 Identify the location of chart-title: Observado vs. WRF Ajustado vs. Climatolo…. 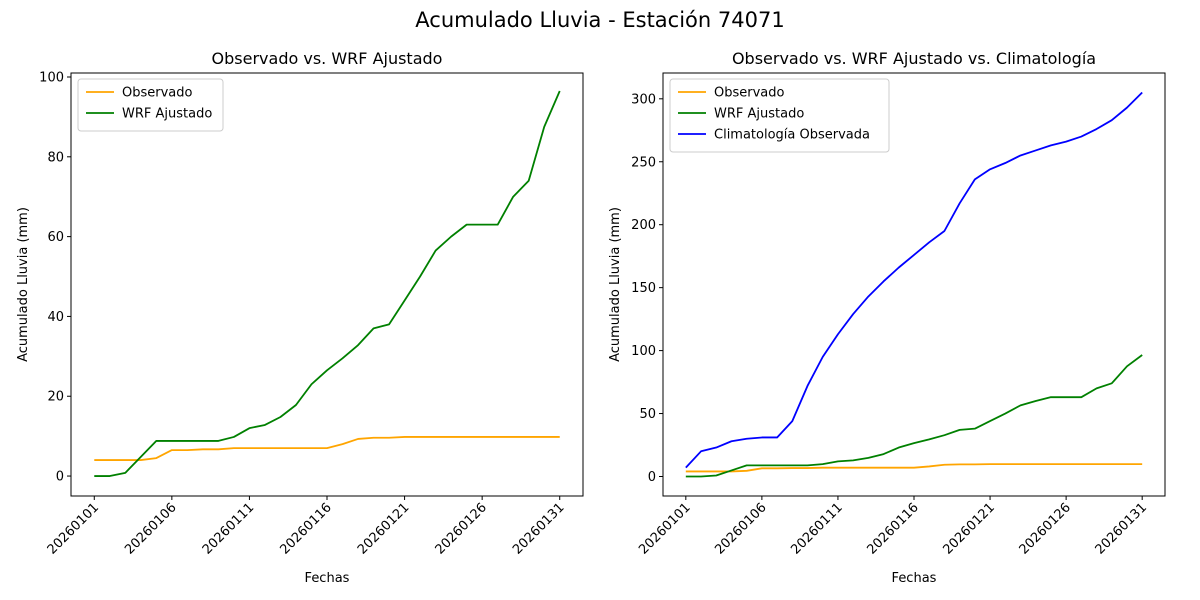
(914, 58).